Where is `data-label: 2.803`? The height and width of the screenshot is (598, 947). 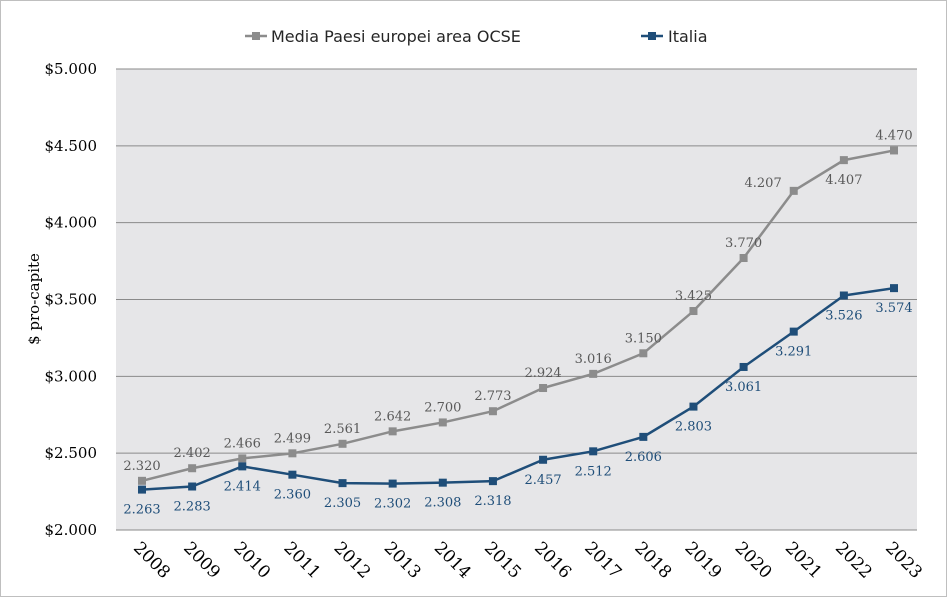
data-label: 2.803 is located at coordinates (693, 427).